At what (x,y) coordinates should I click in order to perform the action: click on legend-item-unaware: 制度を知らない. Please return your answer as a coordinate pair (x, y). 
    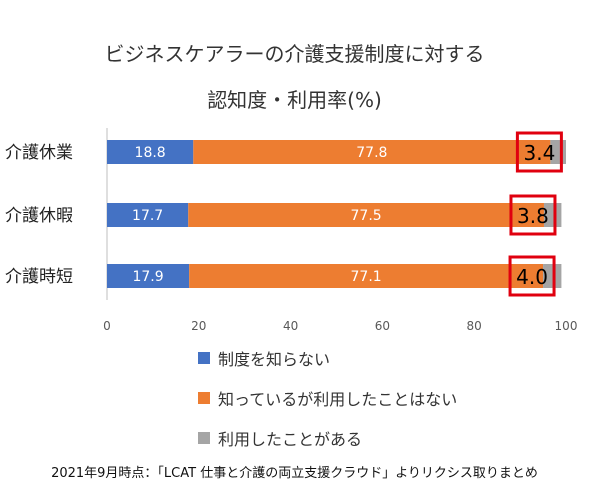
    Looking at the image, I should click on (264, 358).